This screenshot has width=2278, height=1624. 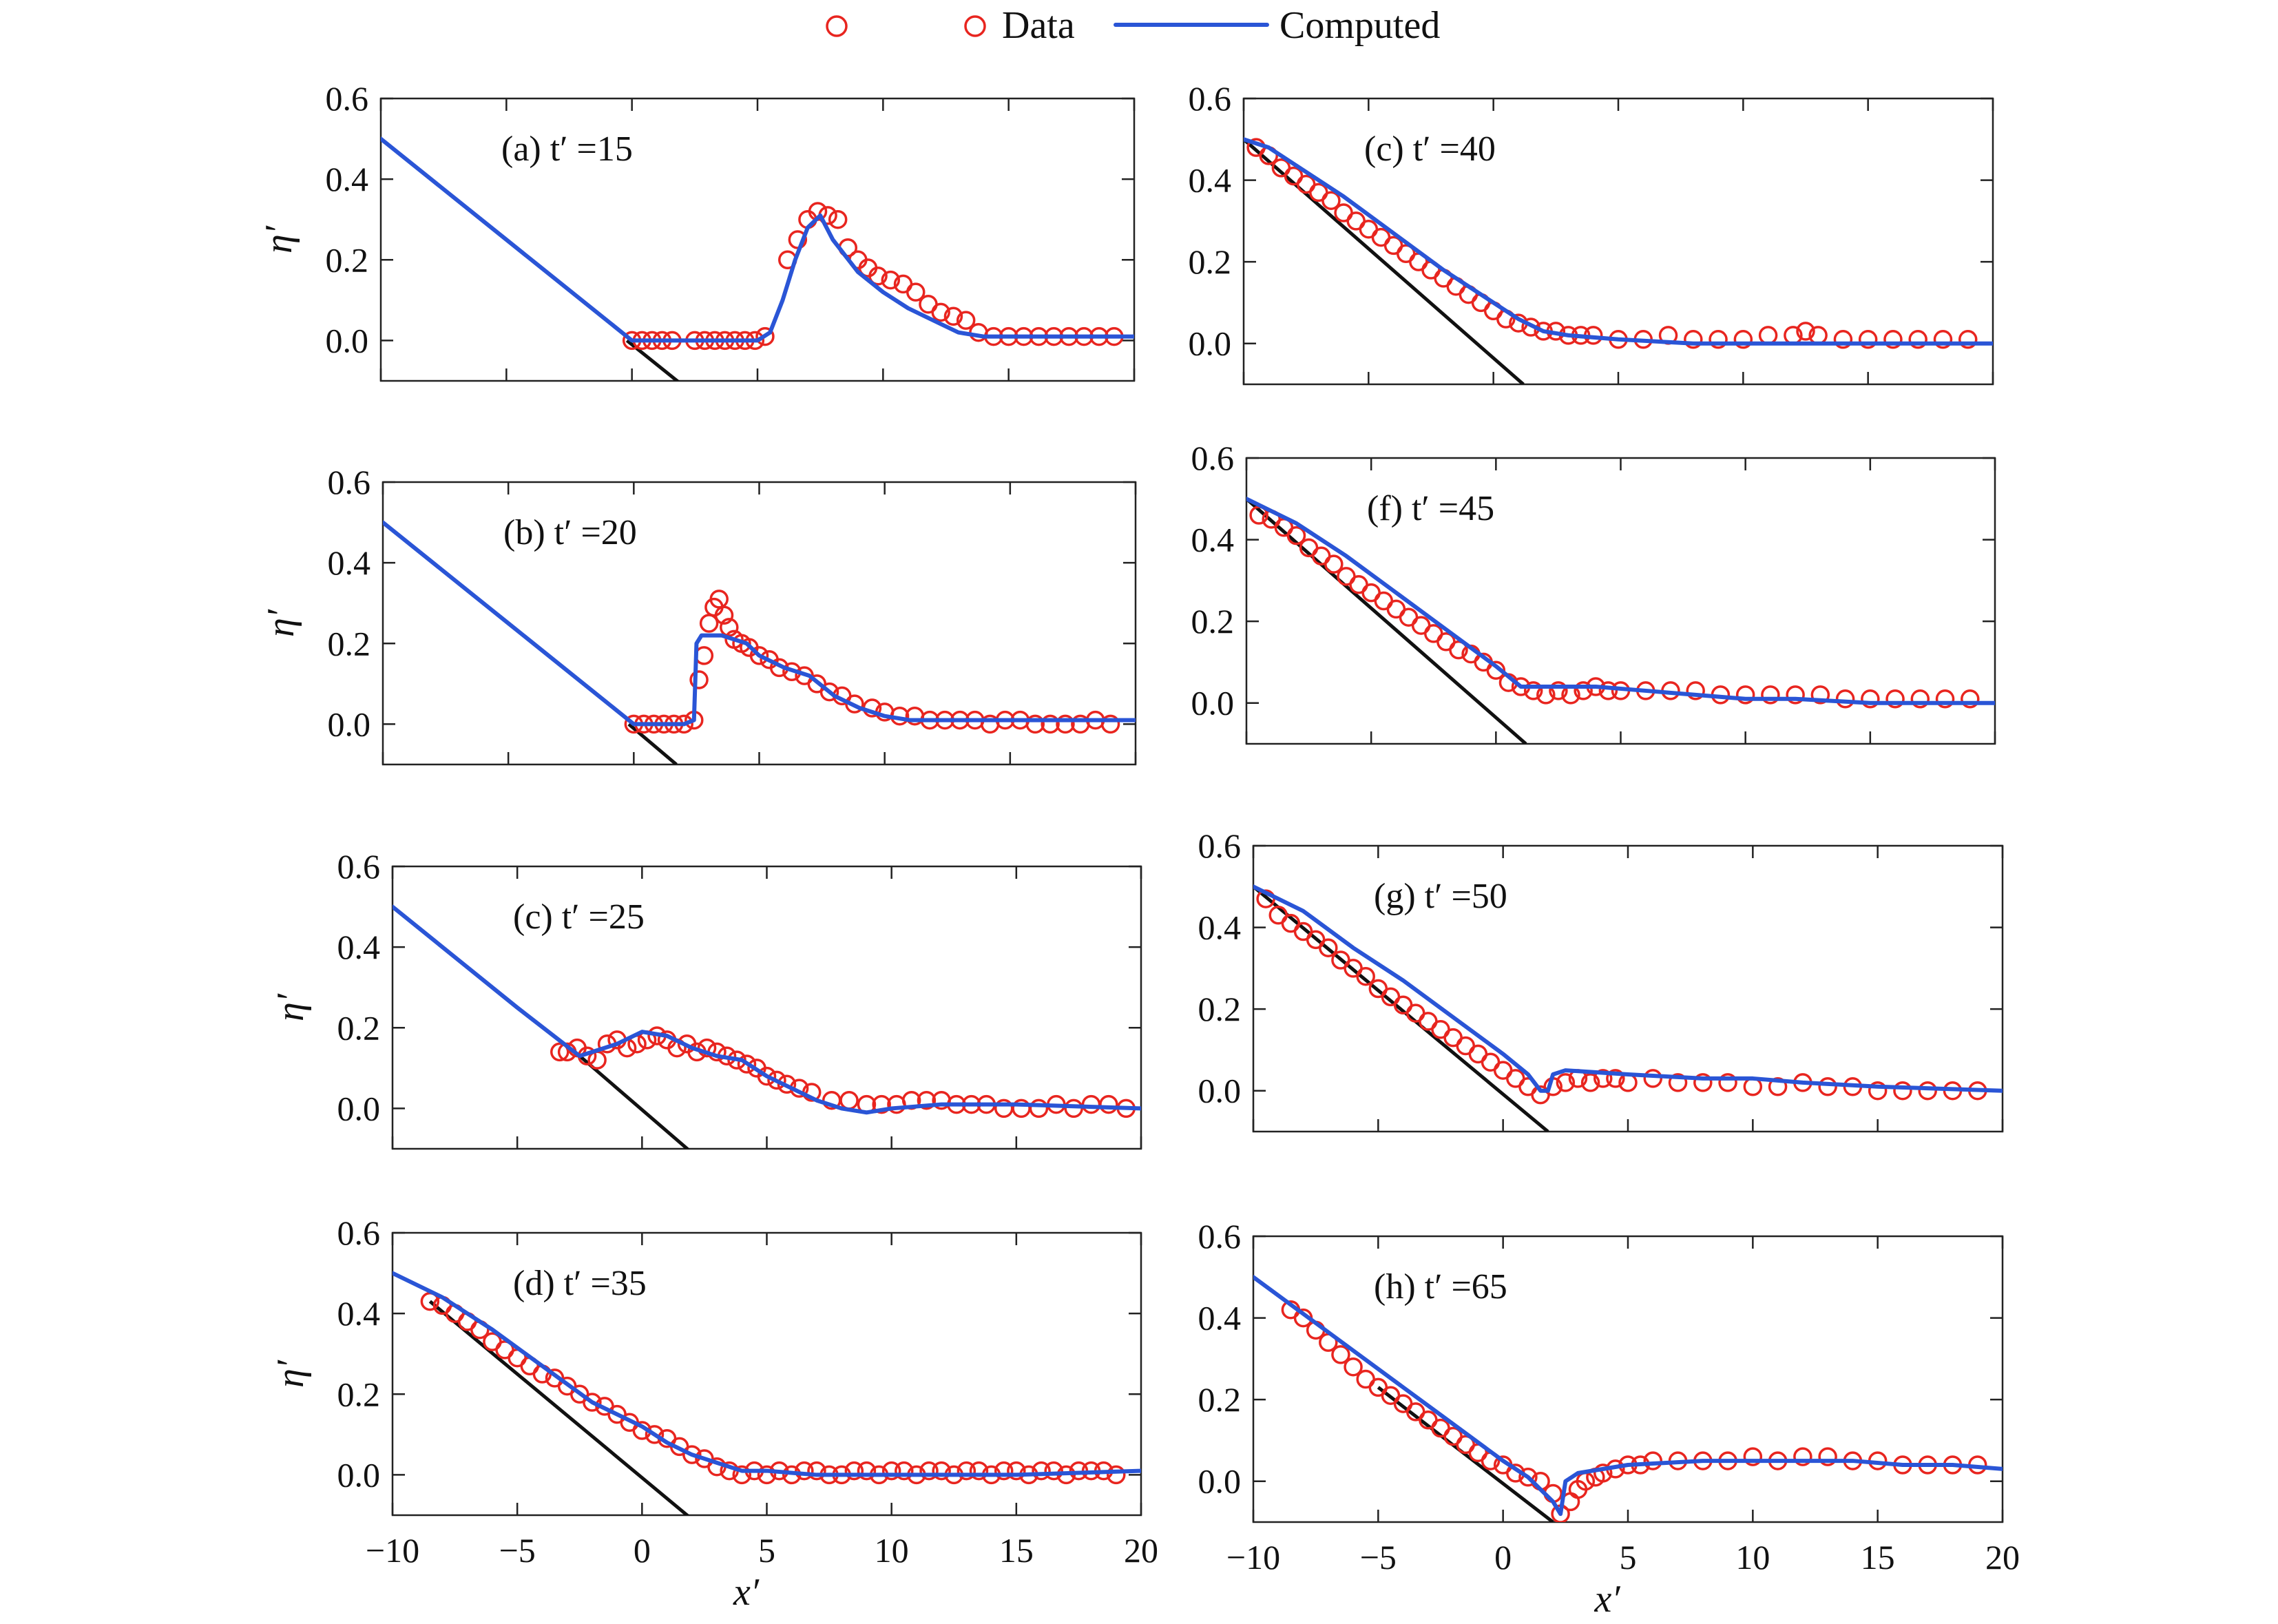 I want to click on chart-panel: 0.6 0.4 0.2 0.0 −10 −5 0 5 10 15 20 x′ (h) t′ =65, so click(x=1609, y=1419).